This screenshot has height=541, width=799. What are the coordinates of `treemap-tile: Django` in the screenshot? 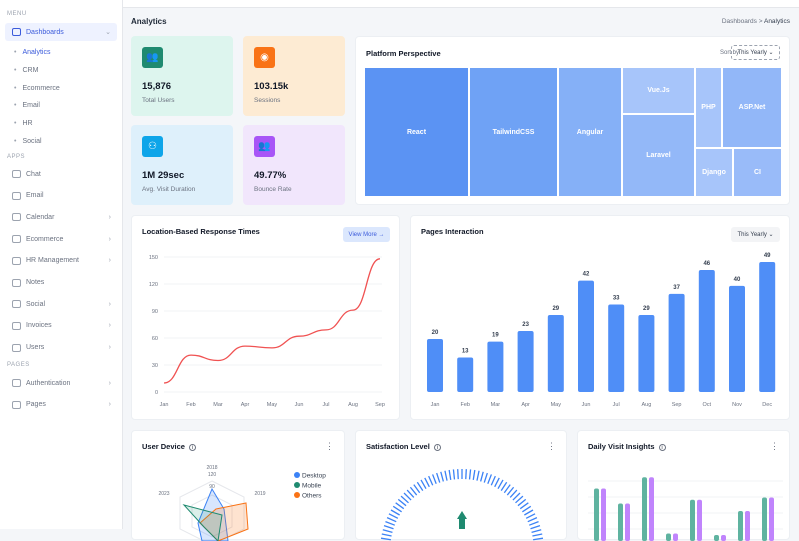 It's located at (714, 172).